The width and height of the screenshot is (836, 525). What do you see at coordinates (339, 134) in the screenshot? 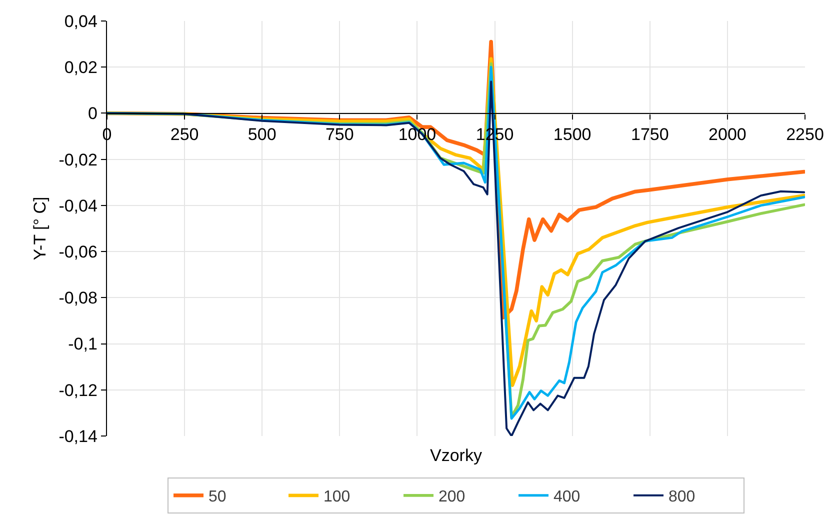
I see `x-tick-label: 750` at bounding box center [339, 134].